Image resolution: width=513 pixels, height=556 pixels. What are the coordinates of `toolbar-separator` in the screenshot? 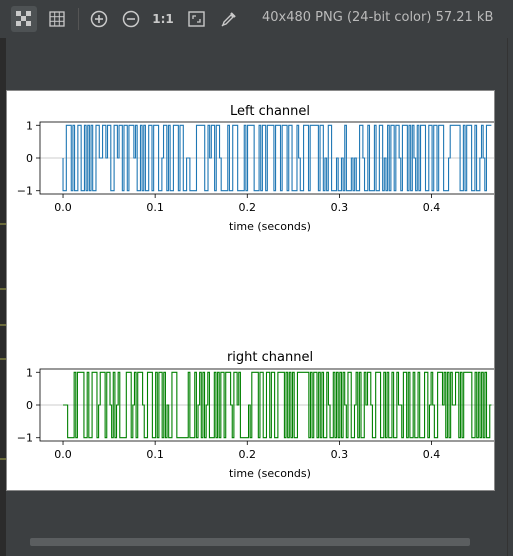 It's located at (78, 19).